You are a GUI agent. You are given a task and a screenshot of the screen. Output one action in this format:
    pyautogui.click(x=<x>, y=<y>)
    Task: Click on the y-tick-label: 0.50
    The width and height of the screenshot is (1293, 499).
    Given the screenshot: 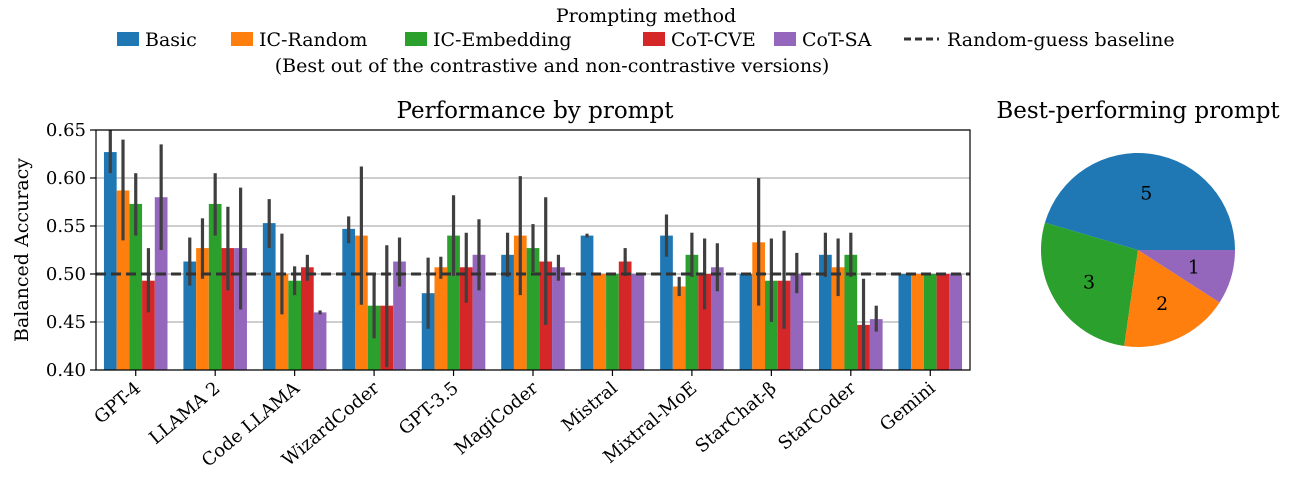 What is the action you would take?
    pyautogui.click(x=66, y=274)
    